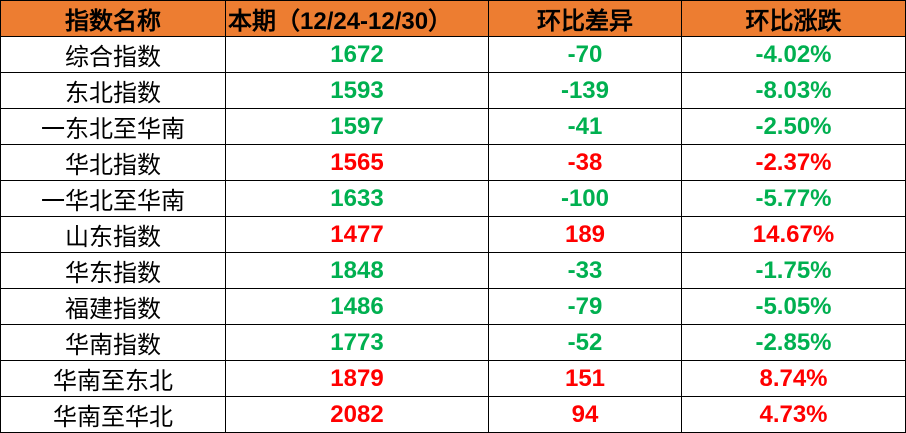  What do you see at coordinates (113, 414) in the screenshot?
I see `cell-name: 华南至华北` at bounding box center [113, 414].